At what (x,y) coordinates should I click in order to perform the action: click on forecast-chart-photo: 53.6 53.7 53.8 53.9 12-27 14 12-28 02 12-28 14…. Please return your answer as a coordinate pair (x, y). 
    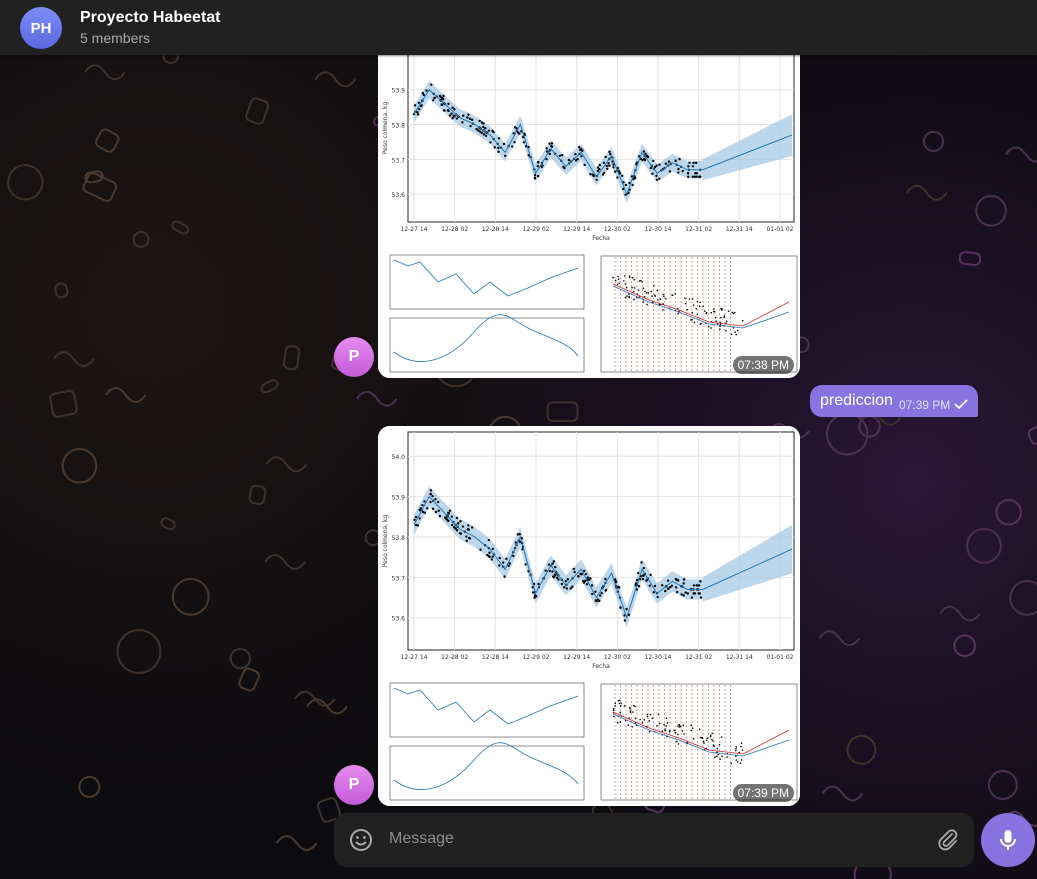
    Looking at the image, I should click on (589, 145).